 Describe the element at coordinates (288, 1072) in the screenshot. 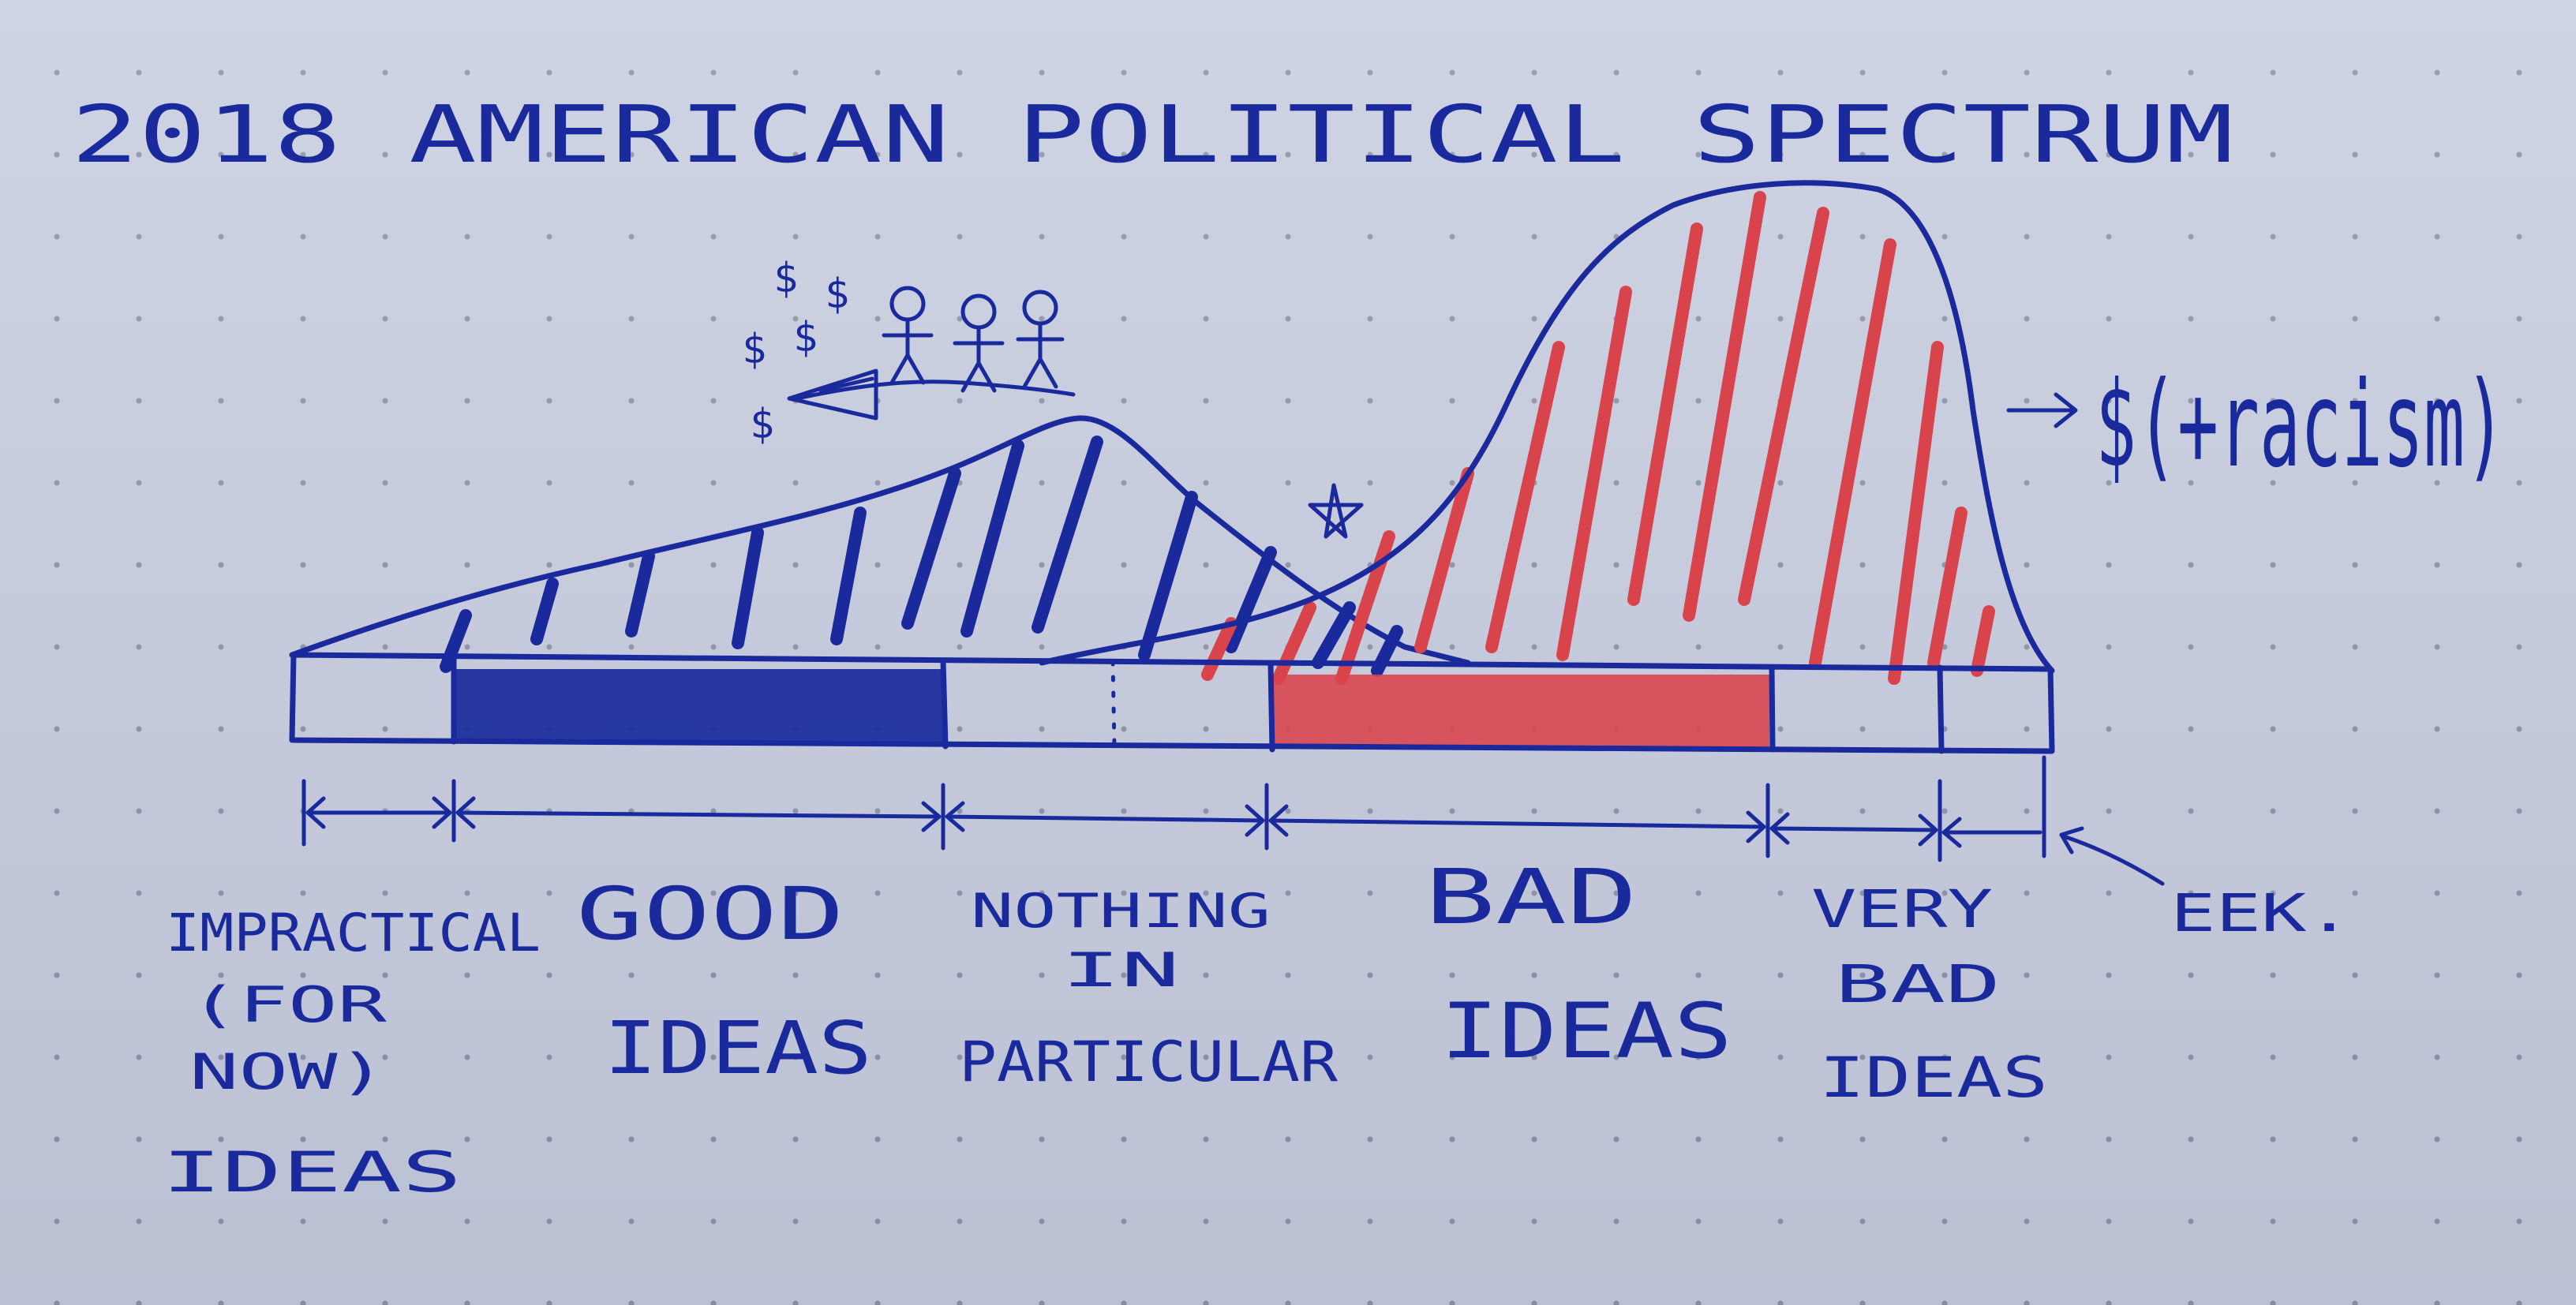

I see `label-impractical-line3: NOW)` at that location.